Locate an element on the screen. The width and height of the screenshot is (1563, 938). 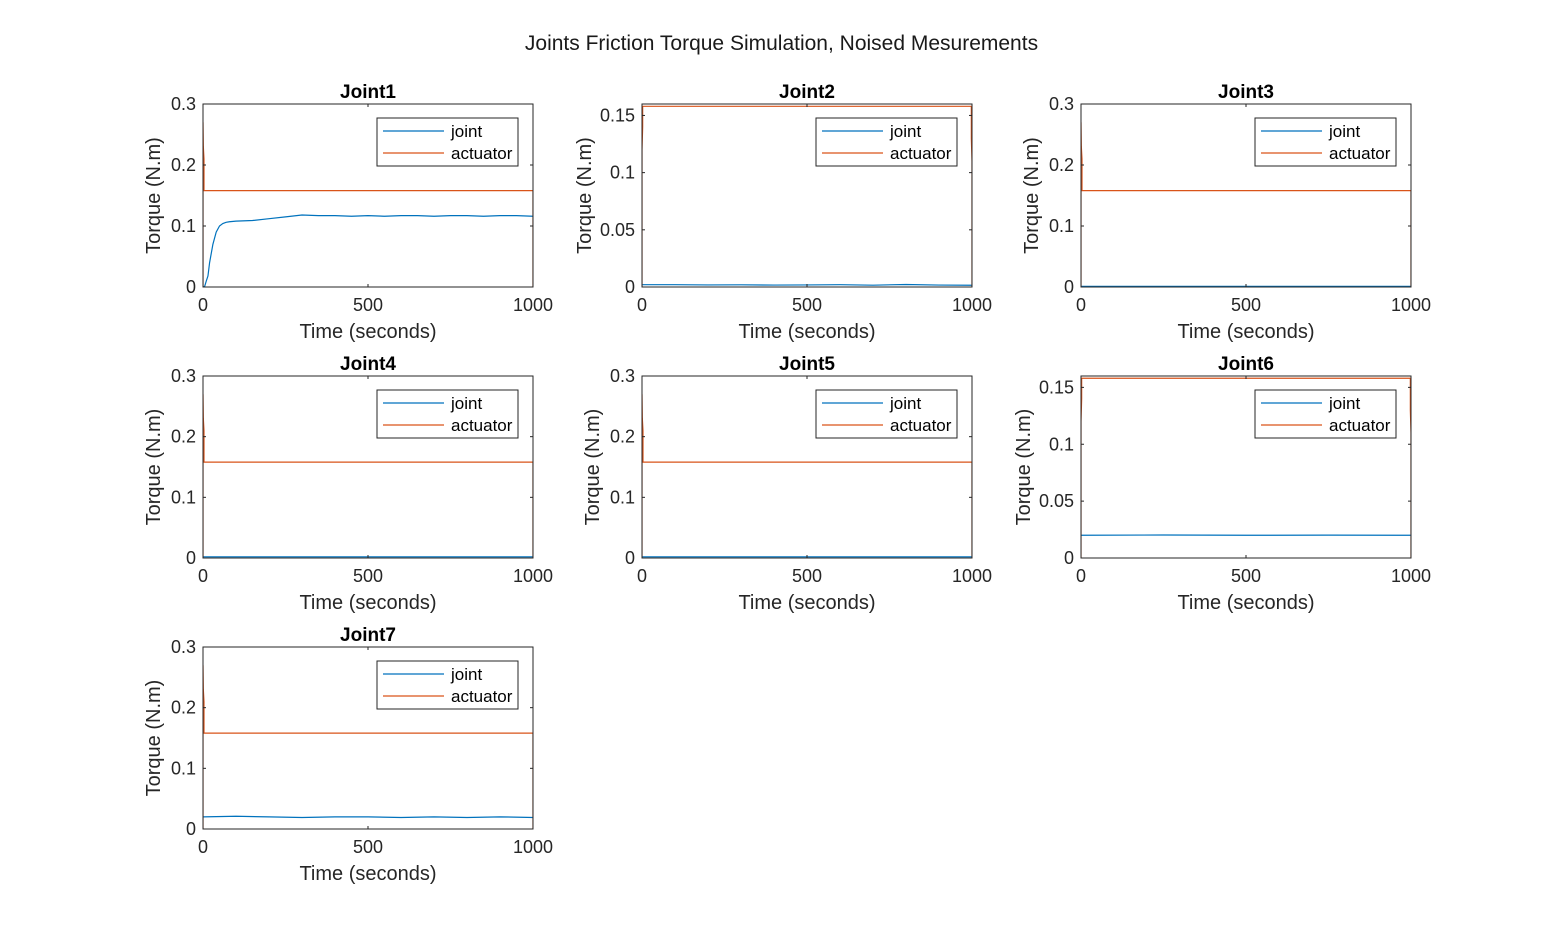
subplot-title: Joint1 is located at coordinates (368, 92).